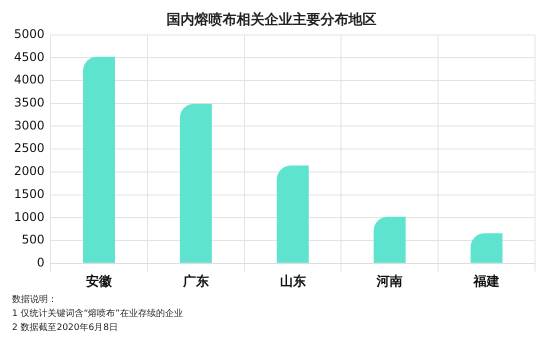 The image size is (553, 357). Describe the element at coordinates (65, 328) in the screenshot. I see `text: 2 数据截至2020年6月8日` at that location.